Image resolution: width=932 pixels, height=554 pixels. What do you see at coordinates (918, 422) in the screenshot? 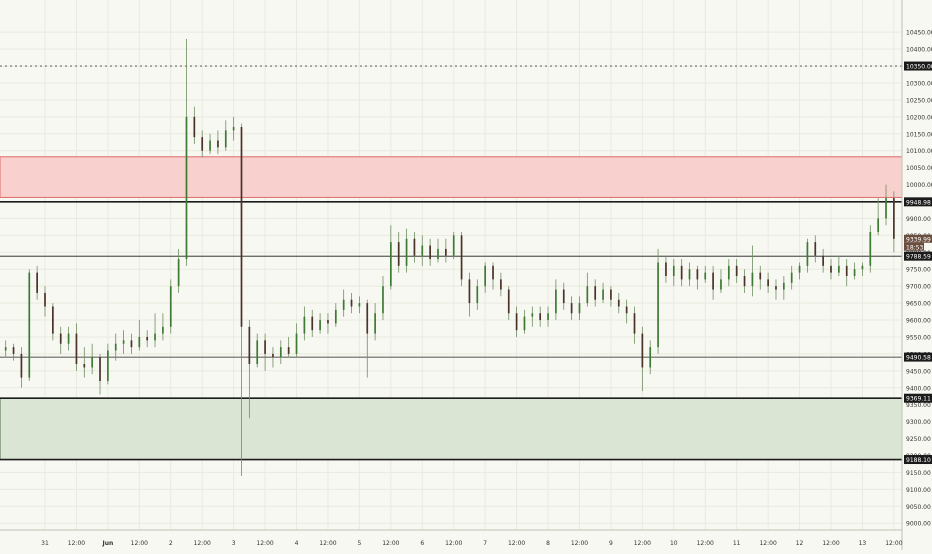
I see `price-tick-label: 9300.00` at bounding box center [918, 422].